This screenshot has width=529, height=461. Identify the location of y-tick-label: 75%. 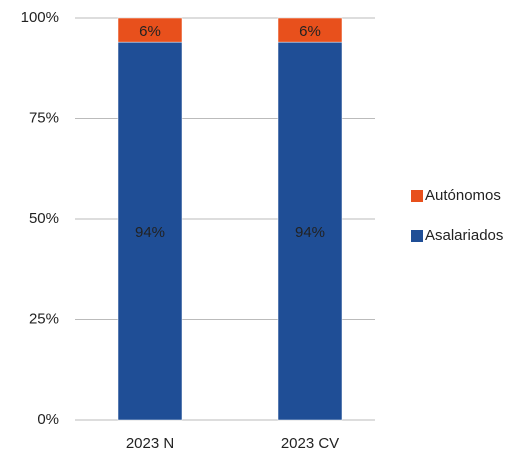
(44, 117).